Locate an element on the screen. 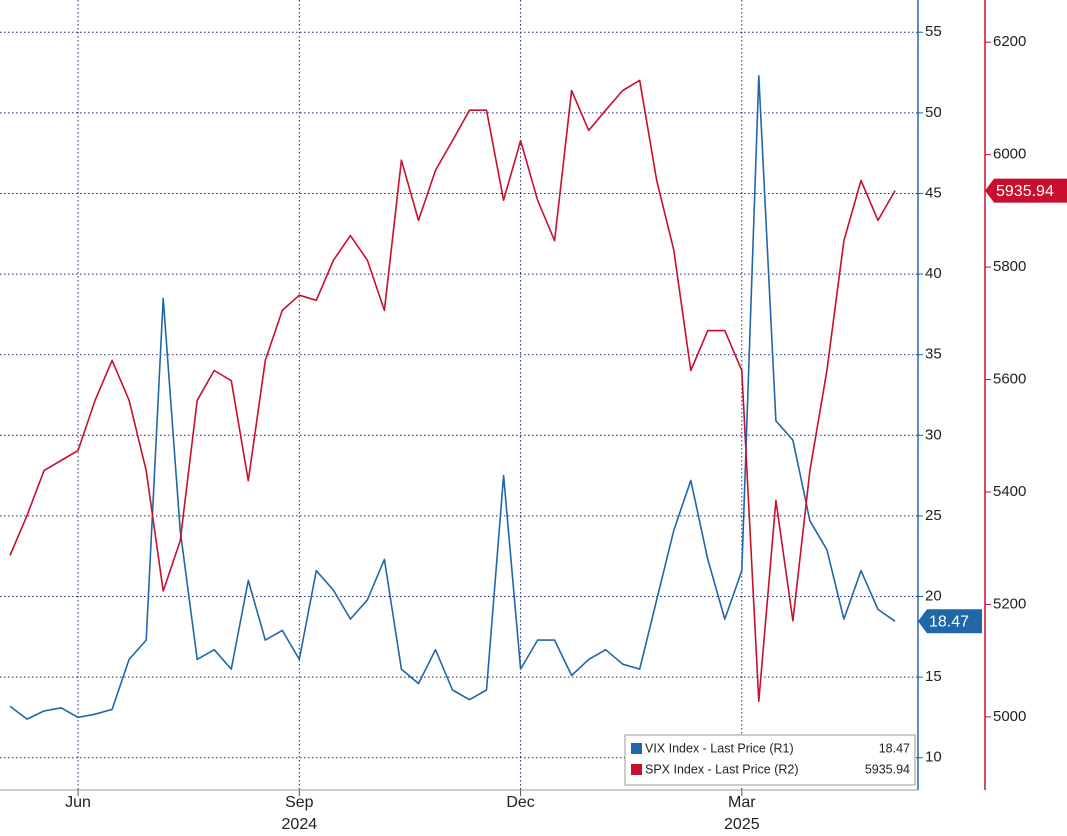 Image resolution: width=1067 pixels, height=836 pixels. y-tick-label: 40 is located at coordinates (933, 273).